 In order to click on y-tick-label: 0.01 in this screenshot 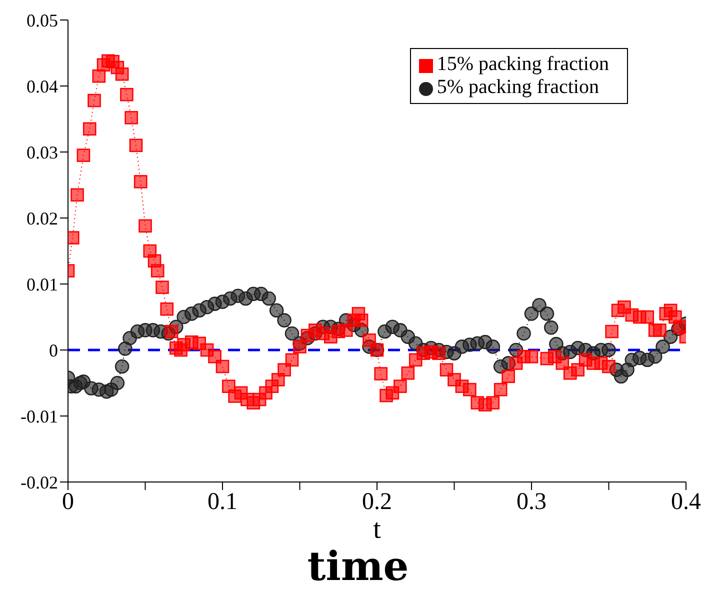, I will do `click(42, 284)`.